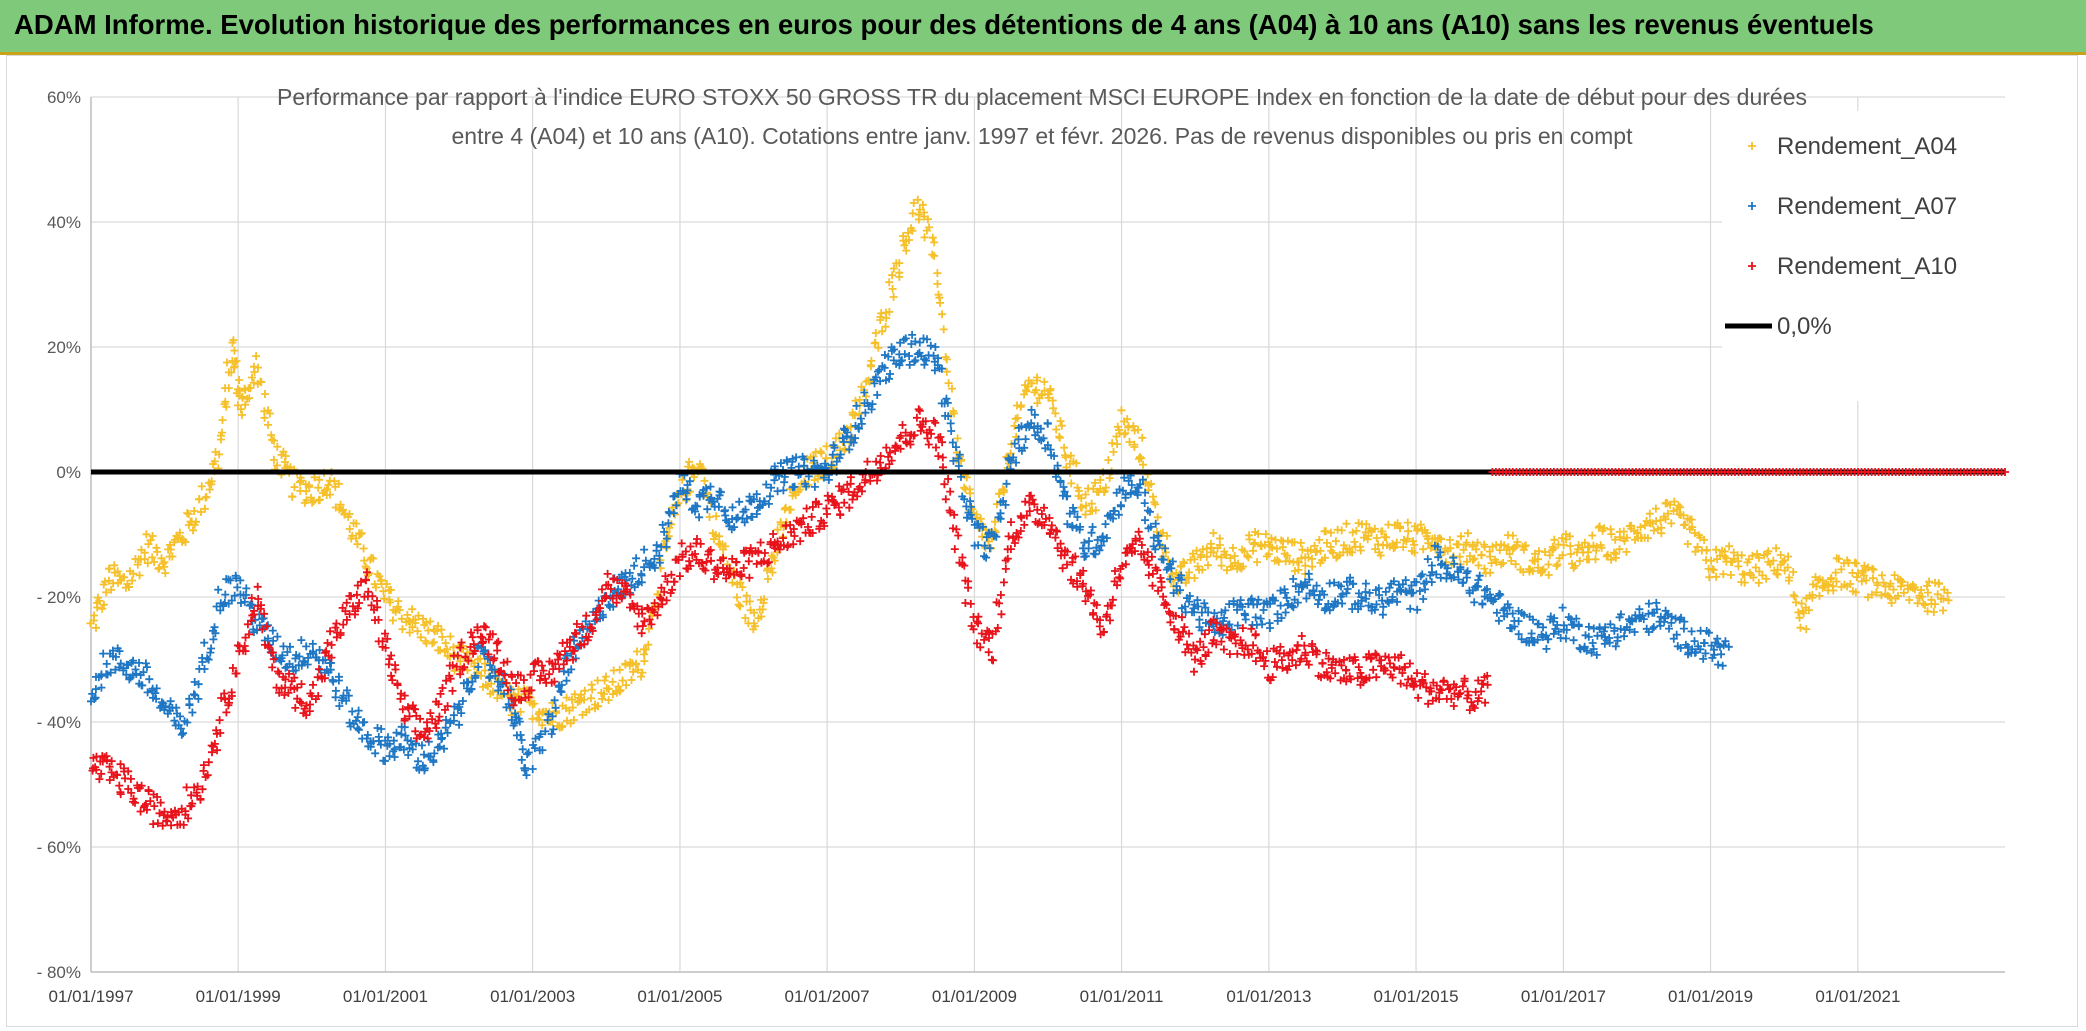  I want to click on y-tick-label: 0%, so click(68, 472).